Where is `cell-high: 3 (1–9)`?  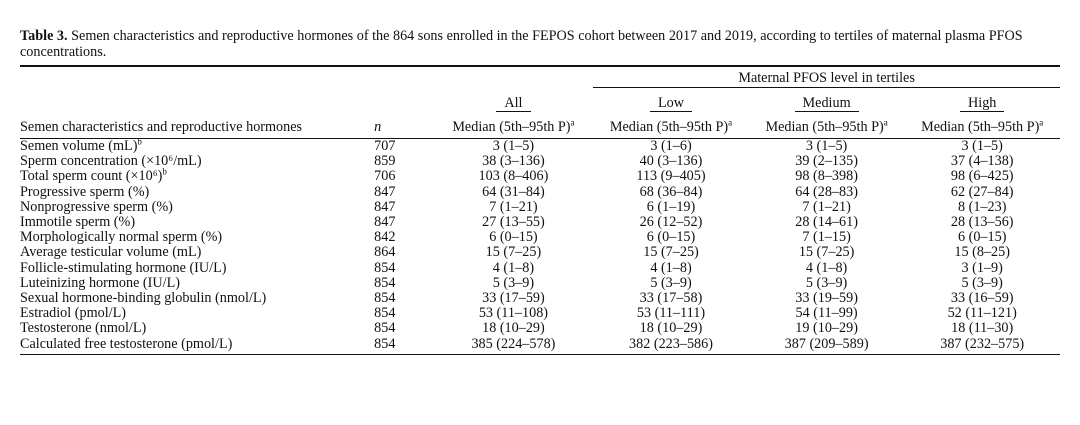
cell-high: 3 (1–9) is located at coordinates (982, 267).